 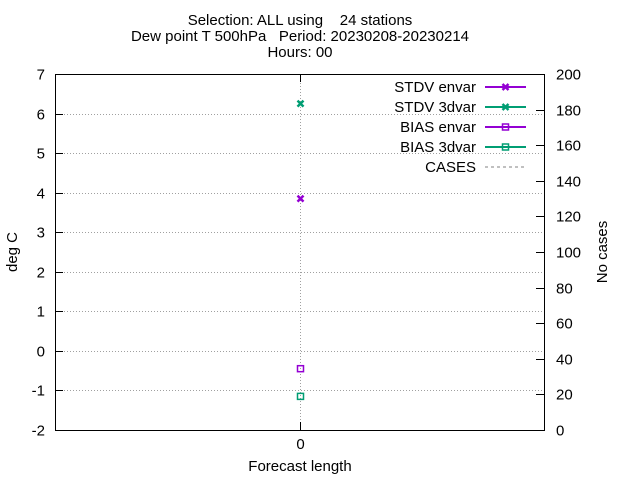 I want to click on x-tick-label: 0, so click(x=300, y=444).